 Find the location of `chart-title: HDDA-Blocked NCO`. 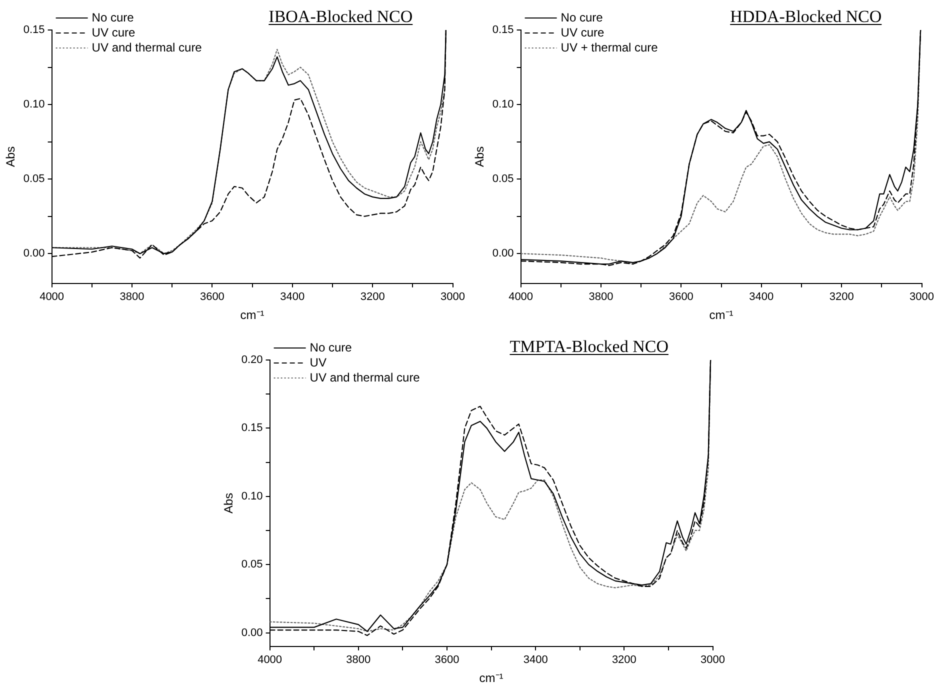

chart-title: HDDA-Blocked NCO is located at coordinates (806, 16).